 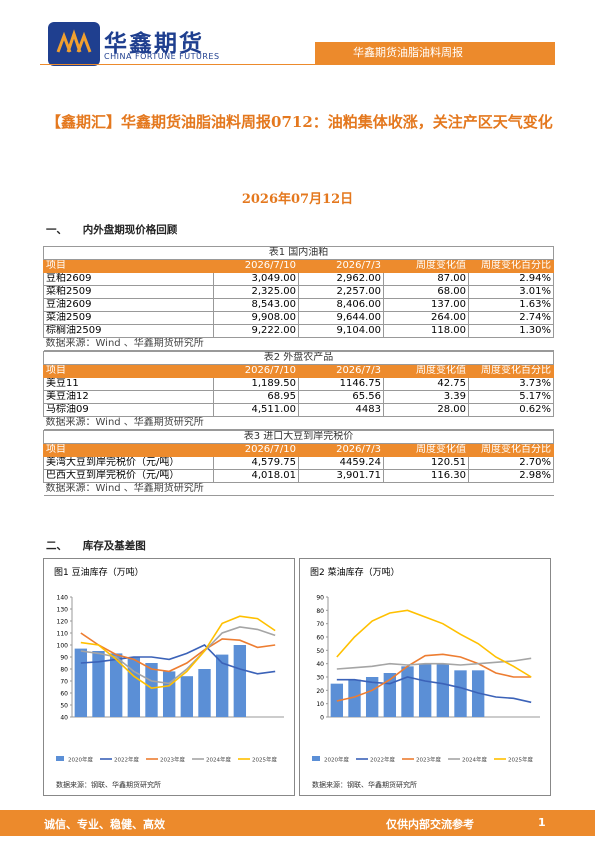 I want to click on table-cell: 美豆11, so click(x=128, y=384).